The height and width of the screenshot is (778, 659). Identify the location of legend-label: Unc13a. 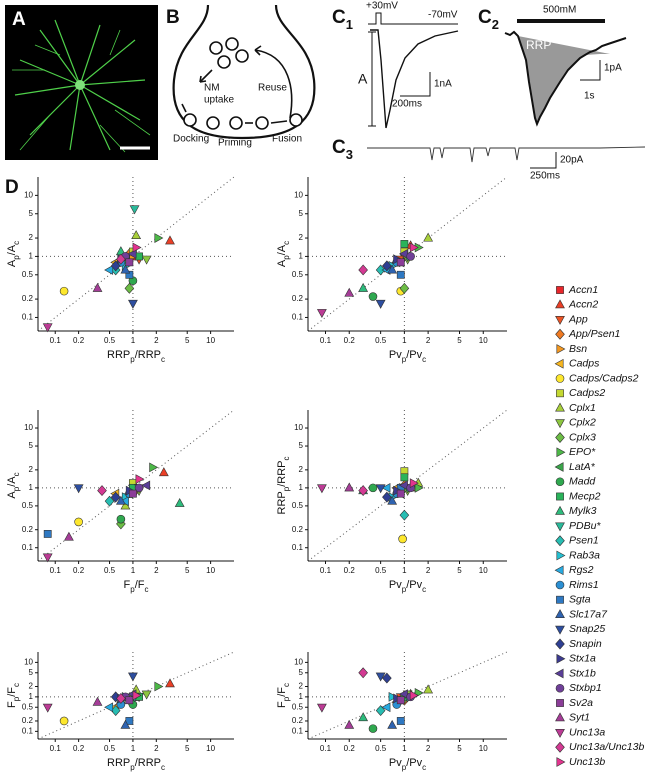
(587, 732).